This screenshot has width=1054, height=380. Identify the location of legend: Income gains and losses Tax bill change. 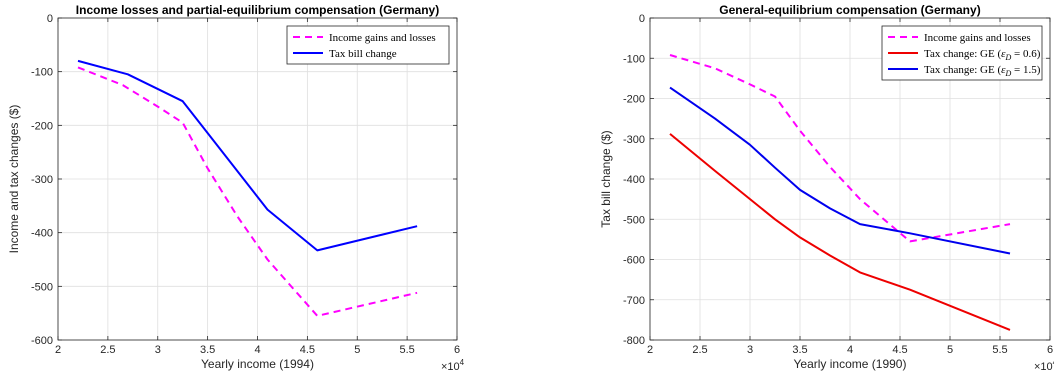
(368, 45).